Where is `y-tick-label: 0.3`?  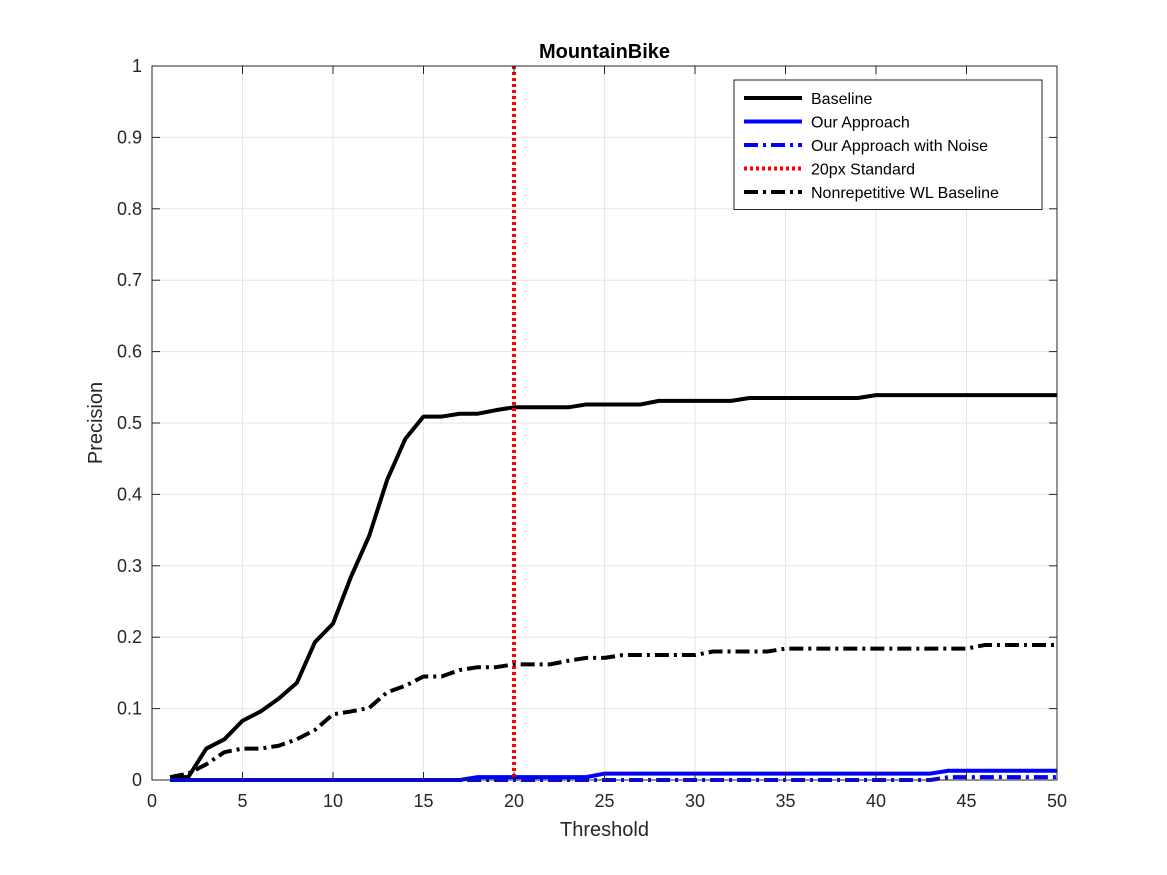 y-tick-label: 0.3 is located at coordinates (129, 566).